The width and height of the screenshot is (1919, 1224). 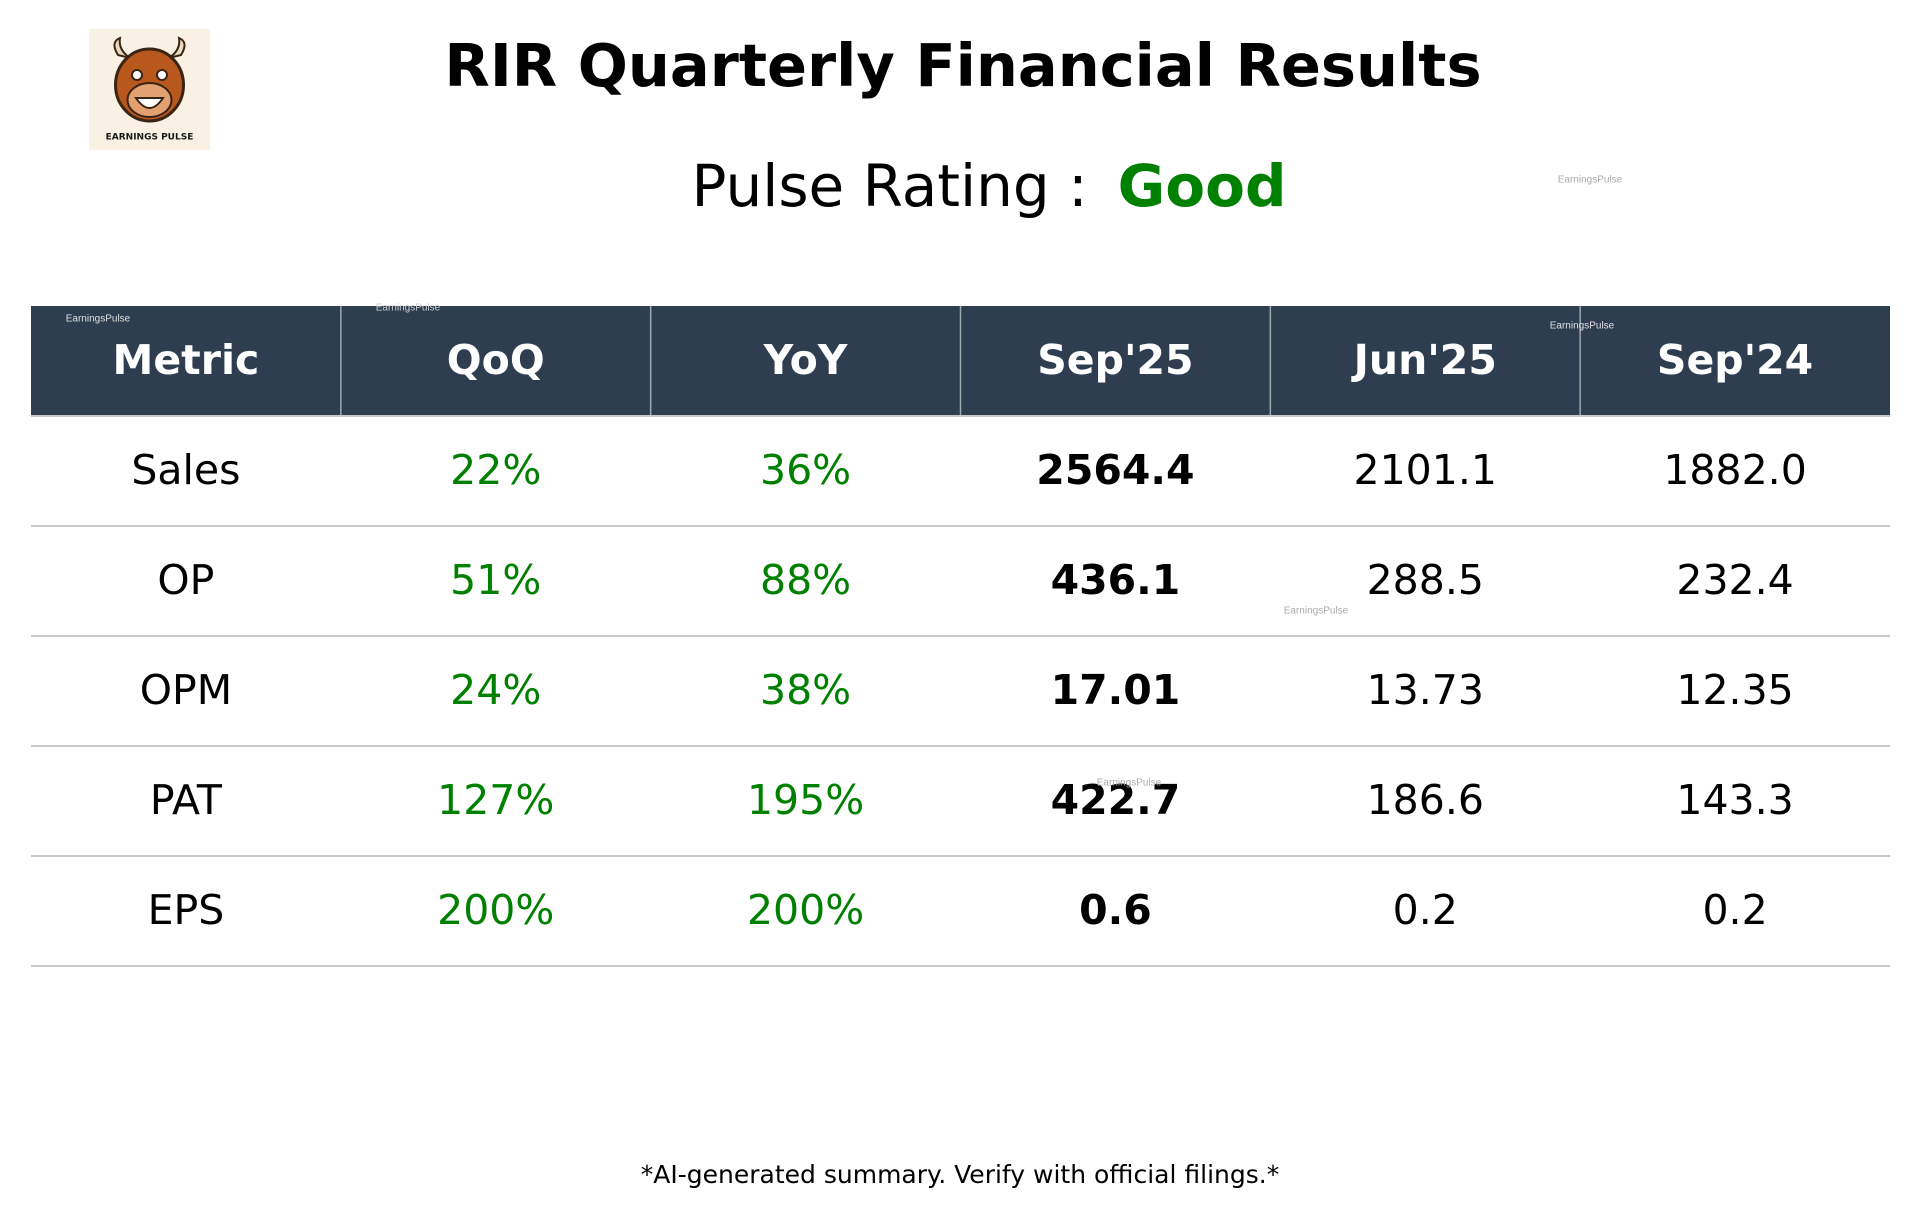 What do you see at coordinates (1734, 690) in the screenshot?
I see `cell-value: 12.35` at bounding box center [1734, 690].